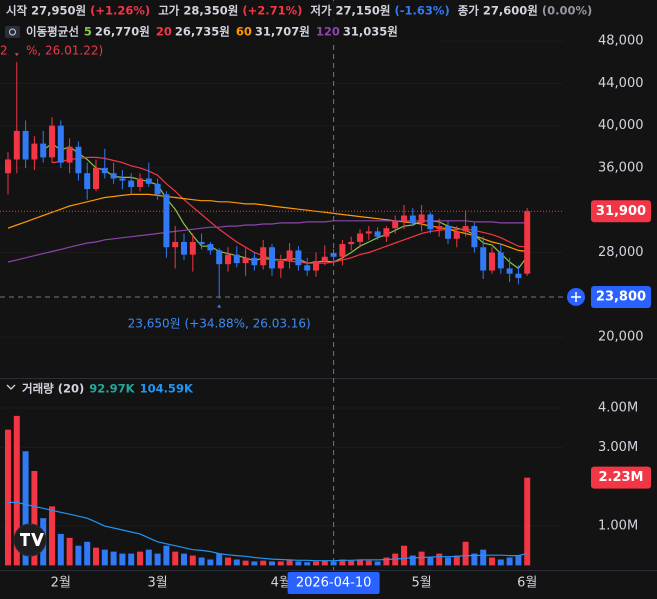 The width and height of the screenshot is (657, 599). I want to click on y-tick-label: 3.00M, so click(618, 447).